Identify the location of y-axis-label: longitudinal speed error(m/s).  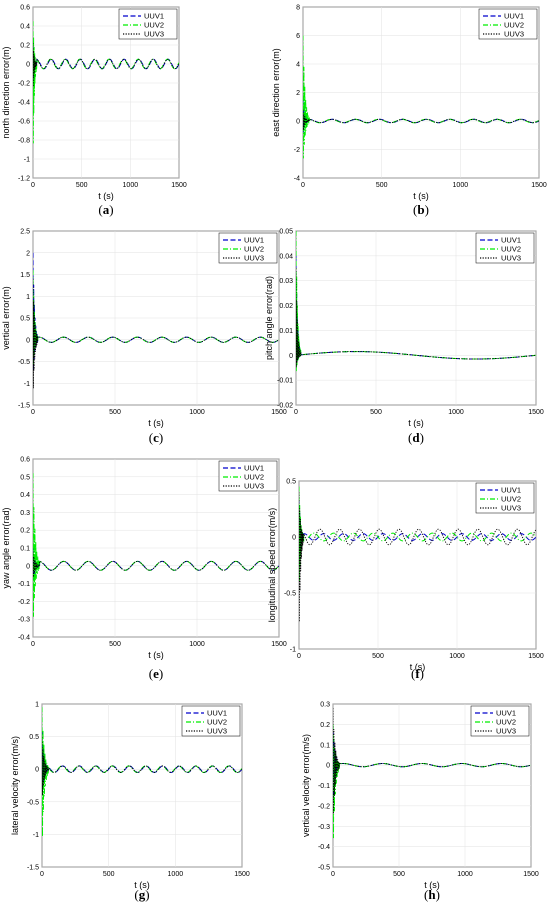
(272, 565).